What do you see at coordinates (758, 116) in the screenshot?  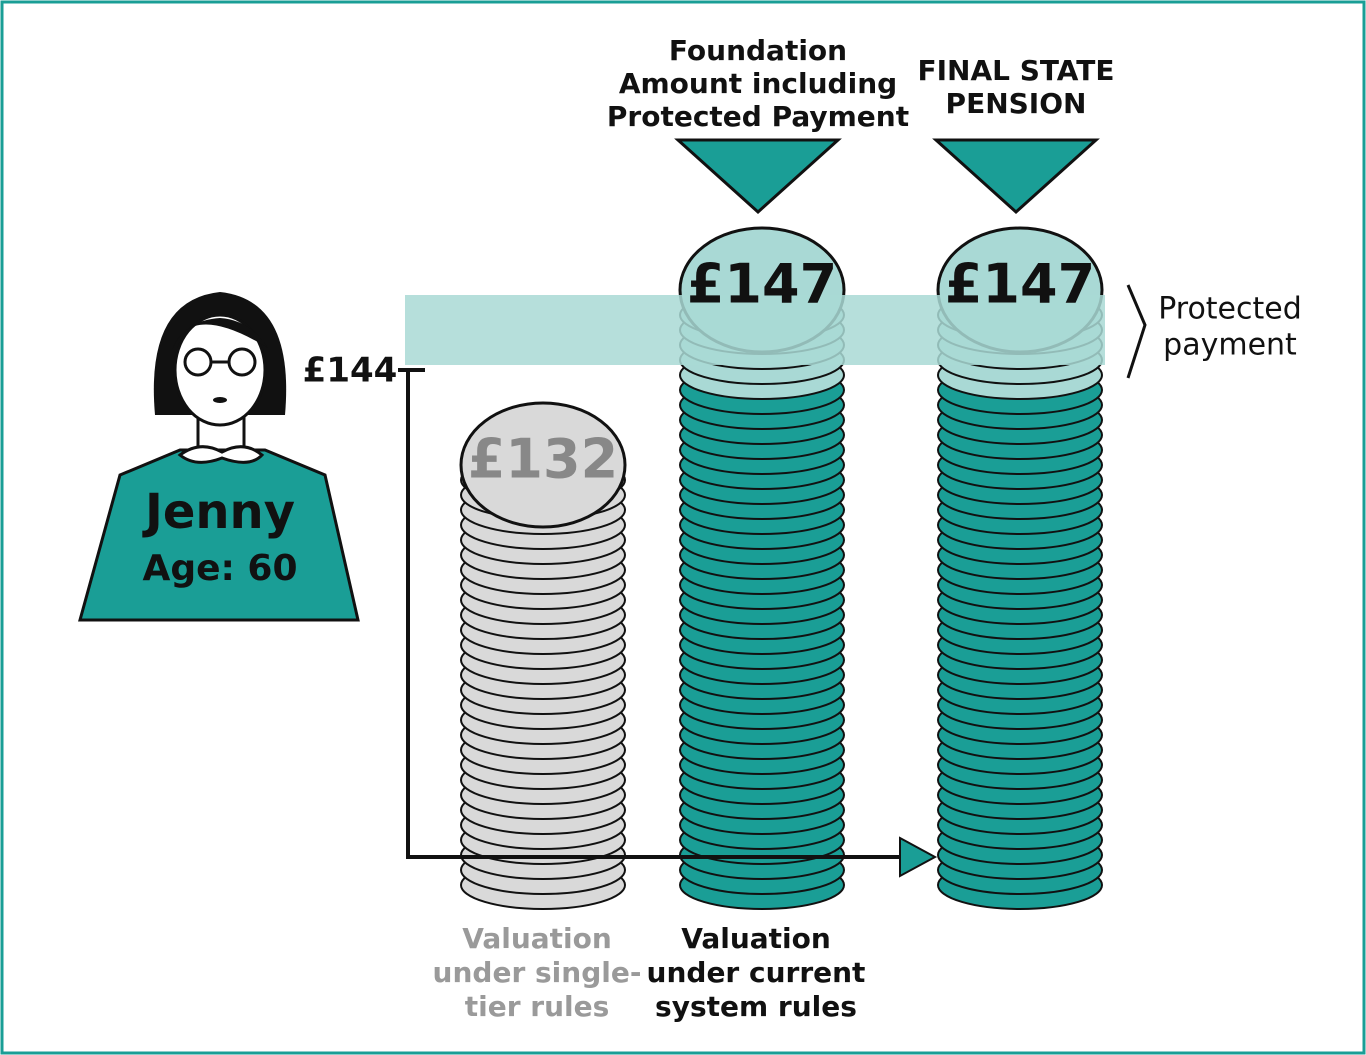 I see `stack-header: Protected Payment` at bounding box center [758, 116].